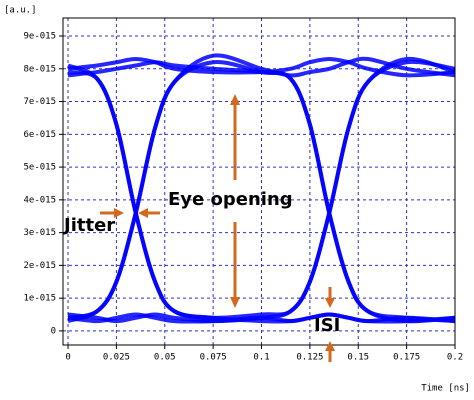 The image size is (474, 400). What do you see at coordinates (39, 168) in the screenshot?
I see `y-tick-label: 5e-015` at bounding box center [39, 168].